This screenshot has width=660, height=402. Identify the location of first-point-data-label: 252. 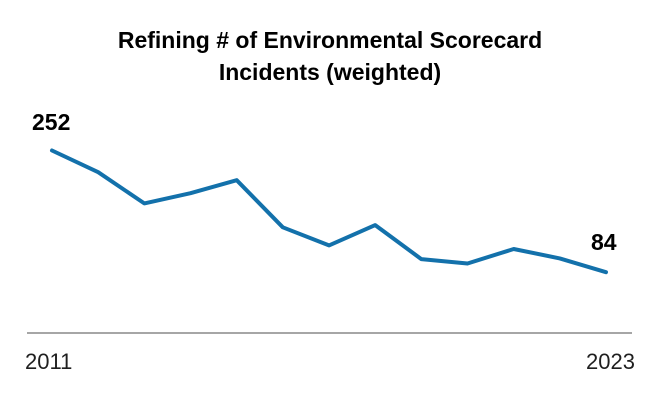
(51, 122).